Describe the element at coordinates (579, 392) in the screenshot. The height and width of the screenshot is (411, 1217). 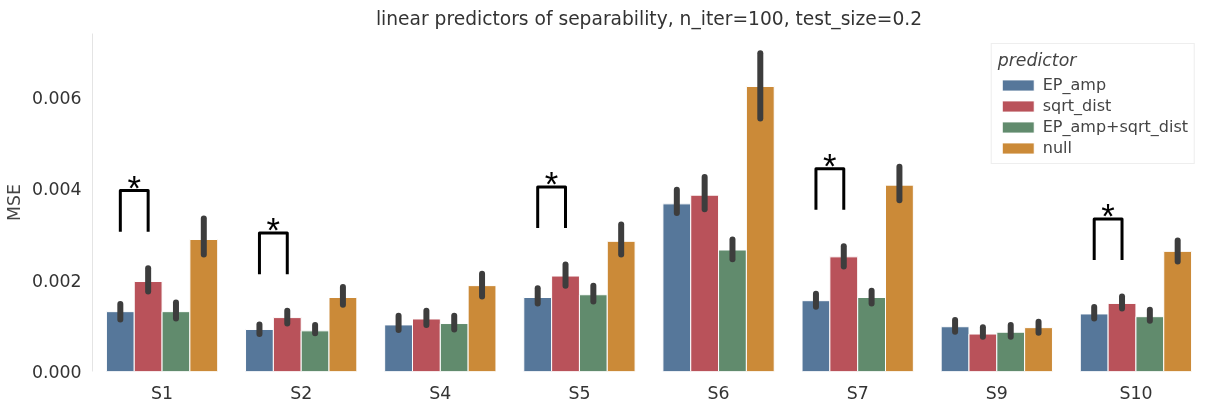
I see `x-tick-label: S5` at that location.